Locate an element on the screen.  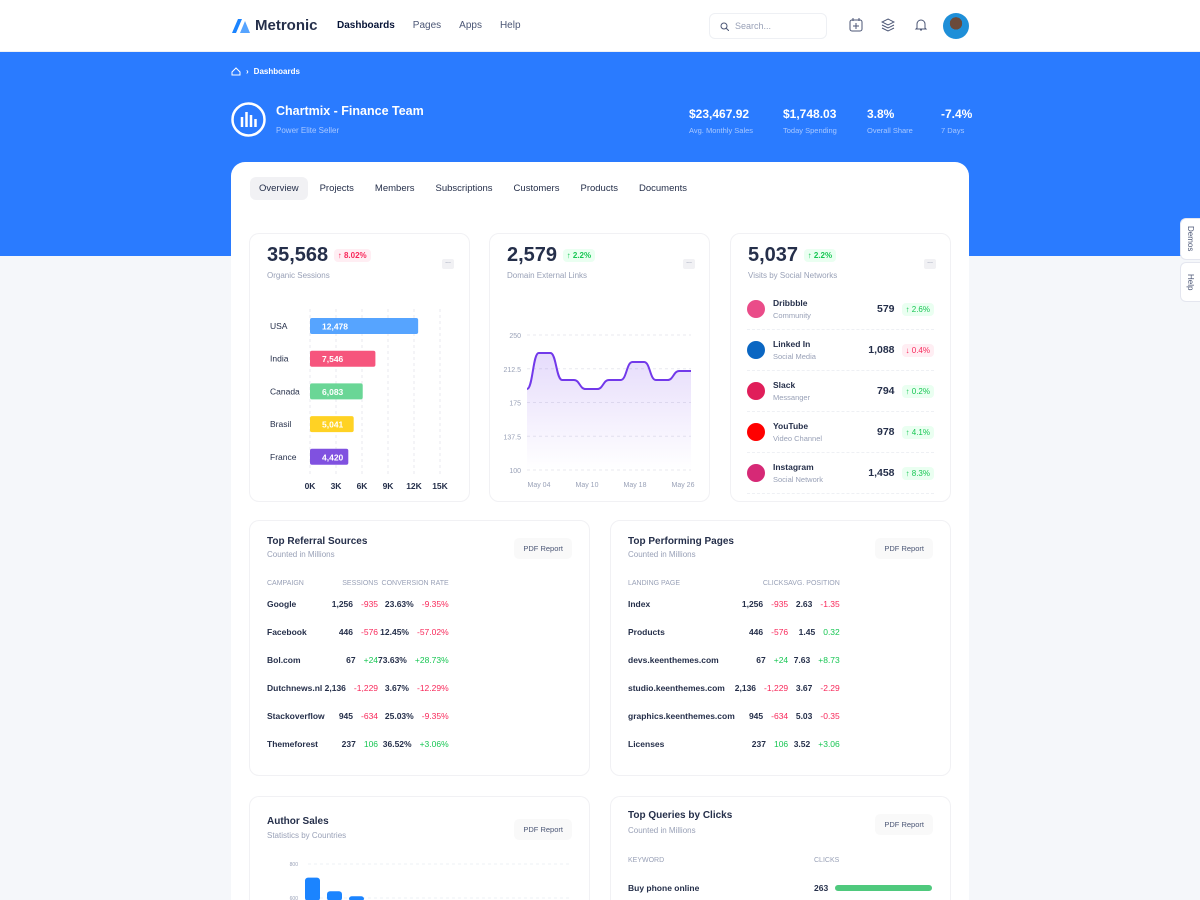
social-desc: Messanger is located at coordinates (792, 397).